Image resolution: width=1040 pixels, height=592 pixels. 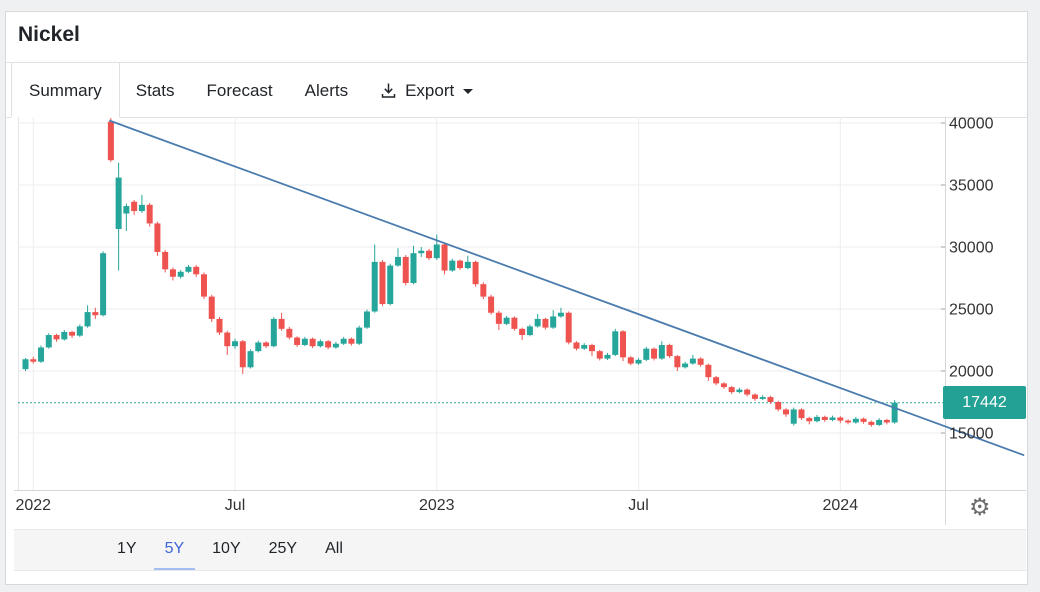 I want to click on y-axis-label: 35000, so click(x=971, y=186).